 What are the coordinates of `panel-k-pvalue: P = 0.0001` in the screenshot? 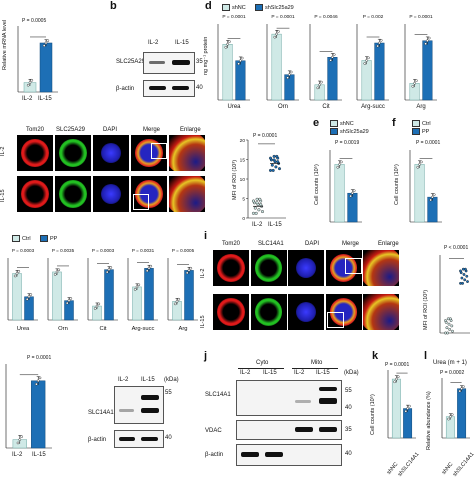 It's located at (397, 365).